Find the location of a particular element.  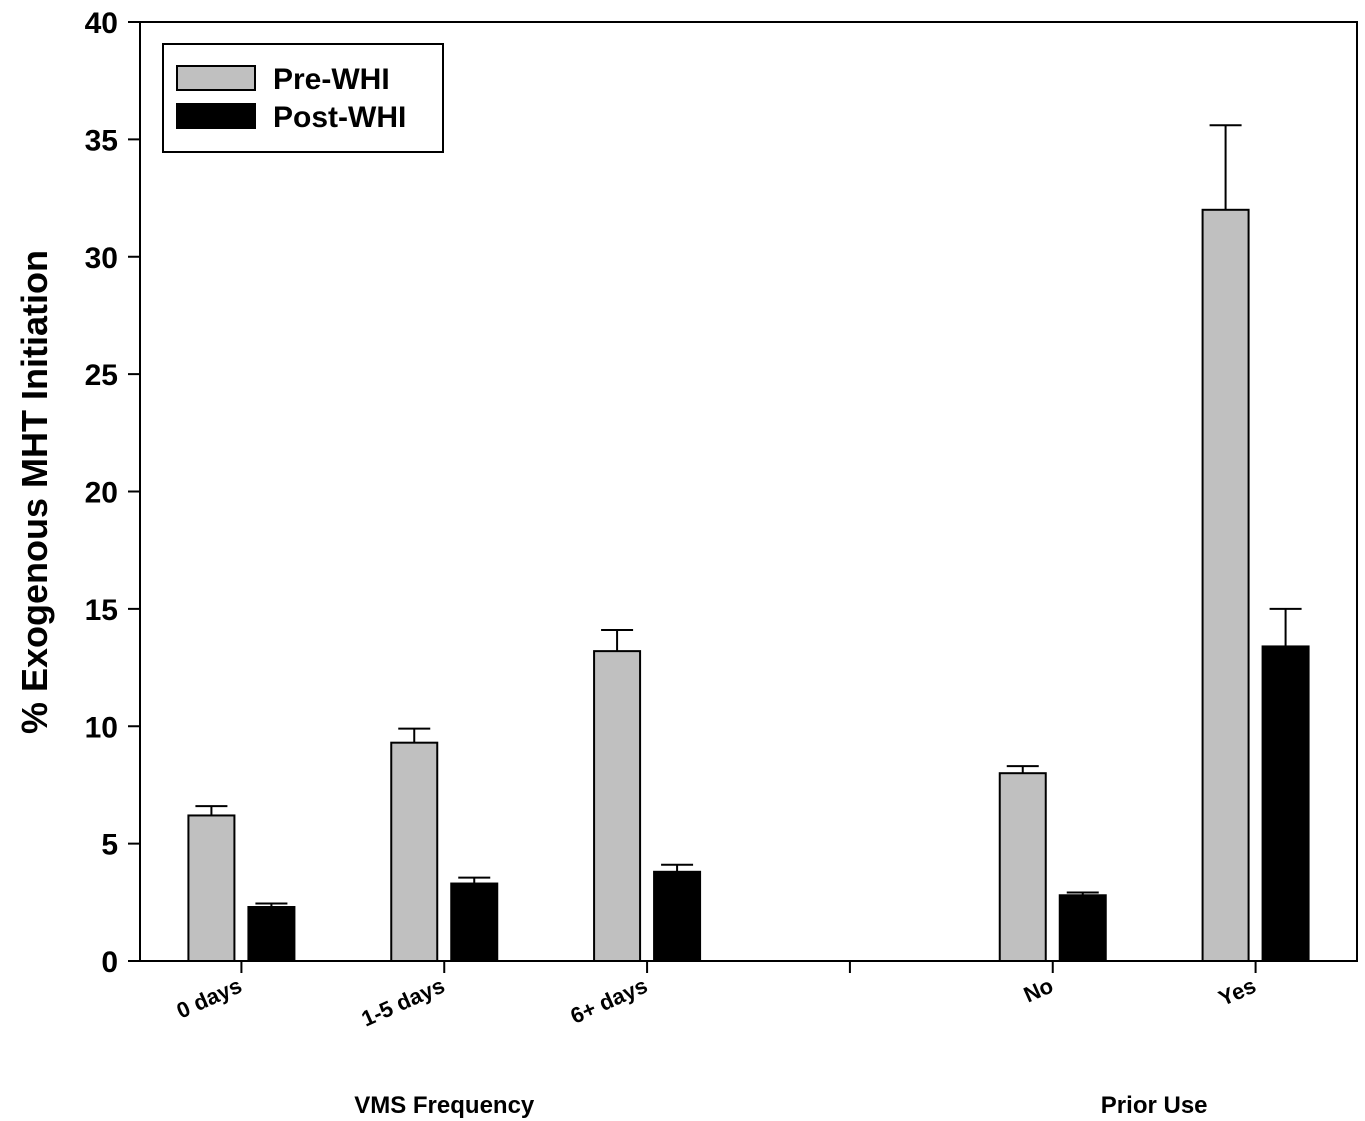

x-category-label: 1-5 days is located at coordinates (403, 1002).